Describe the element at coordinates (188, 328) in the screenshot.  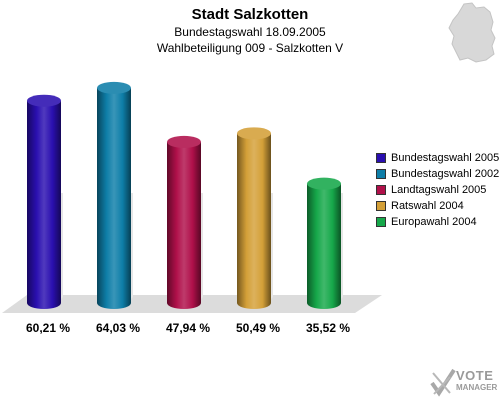
I see `value-label: 47,94 %` at that location.